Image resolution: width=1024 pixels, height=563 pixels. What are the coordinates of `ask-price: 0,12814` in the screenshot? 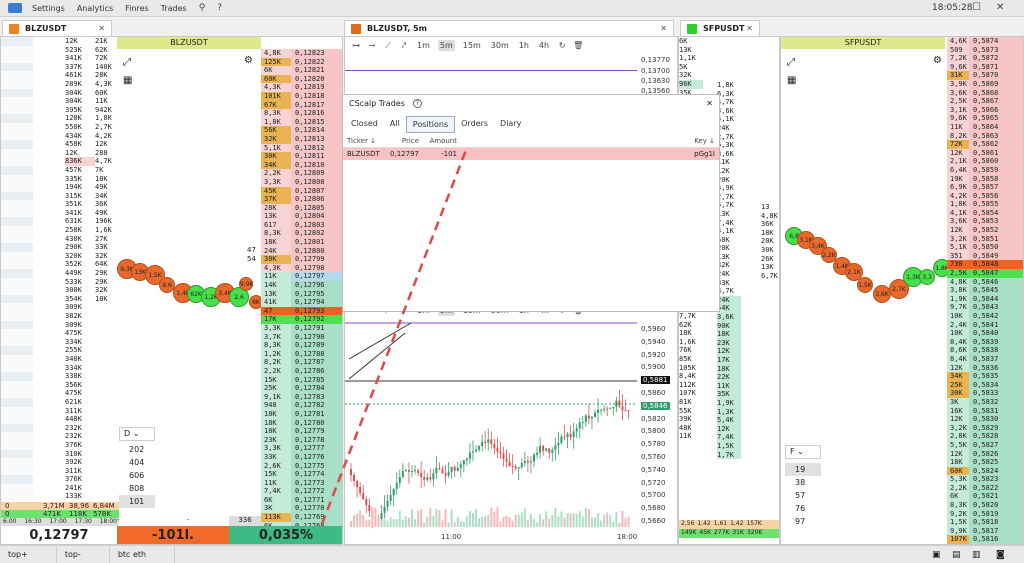 It's located at (316, 130).